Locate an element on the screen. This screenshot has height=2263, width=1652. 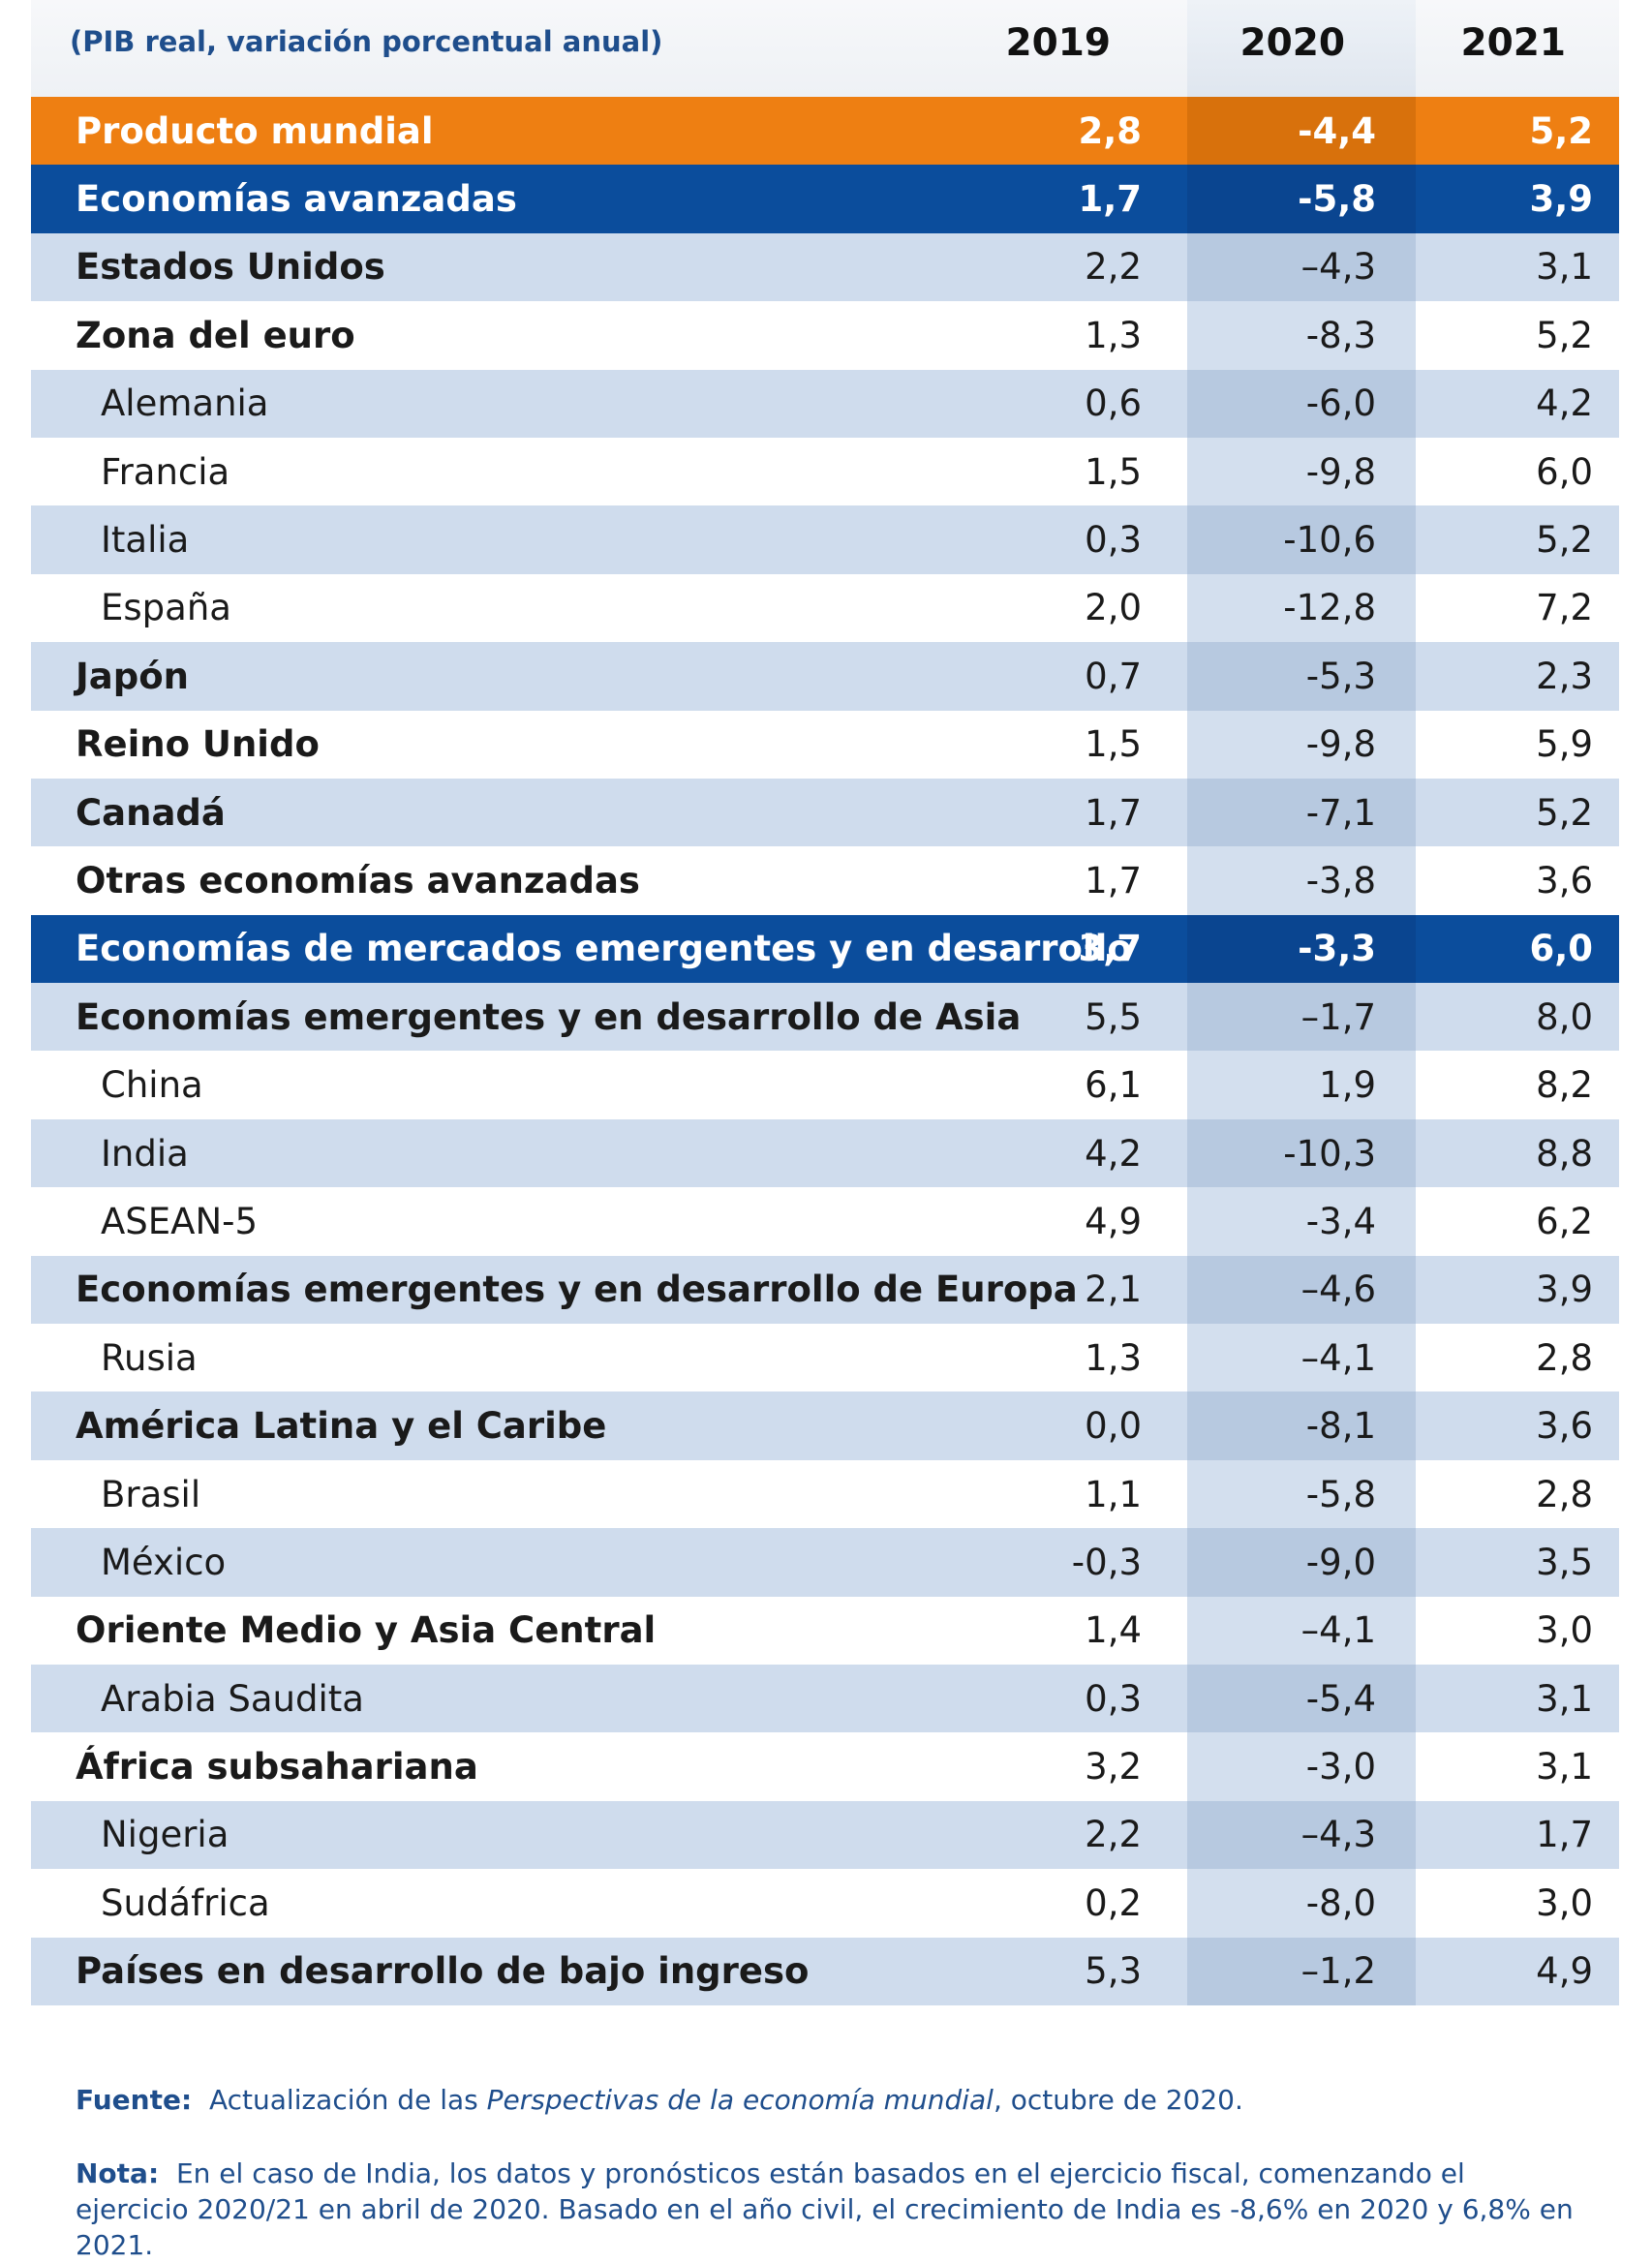
row-label: Reino Unido is located at coordinates (198, 744).